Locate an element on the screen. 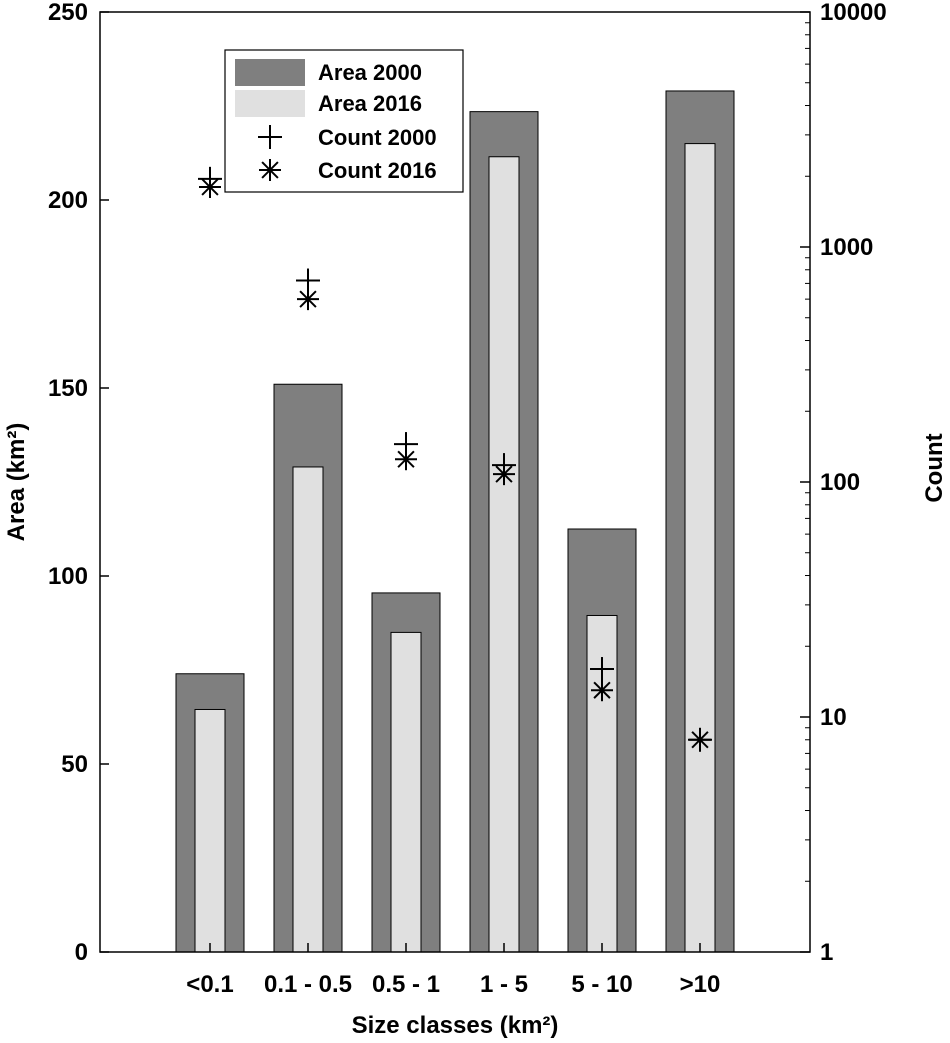 The height and width of the screenshot is (1043, 950). marker-count-2016-0-d2 is located at coordinates (210, 187).